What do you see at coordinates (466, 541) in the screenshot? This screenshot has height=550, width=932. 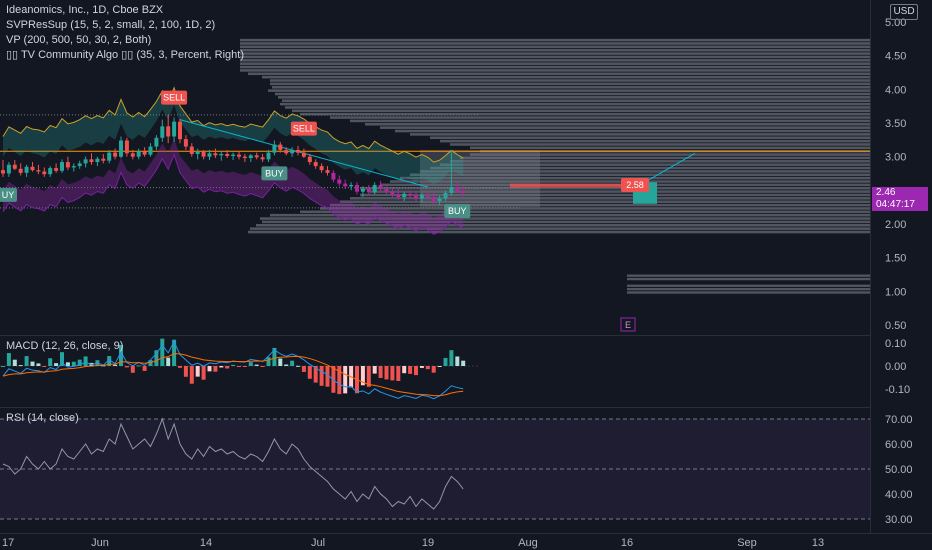 I see `time-axis: 17 Jun 14 Jul 19 Aug 16 Sep 13` at bounding box center [466, 541].